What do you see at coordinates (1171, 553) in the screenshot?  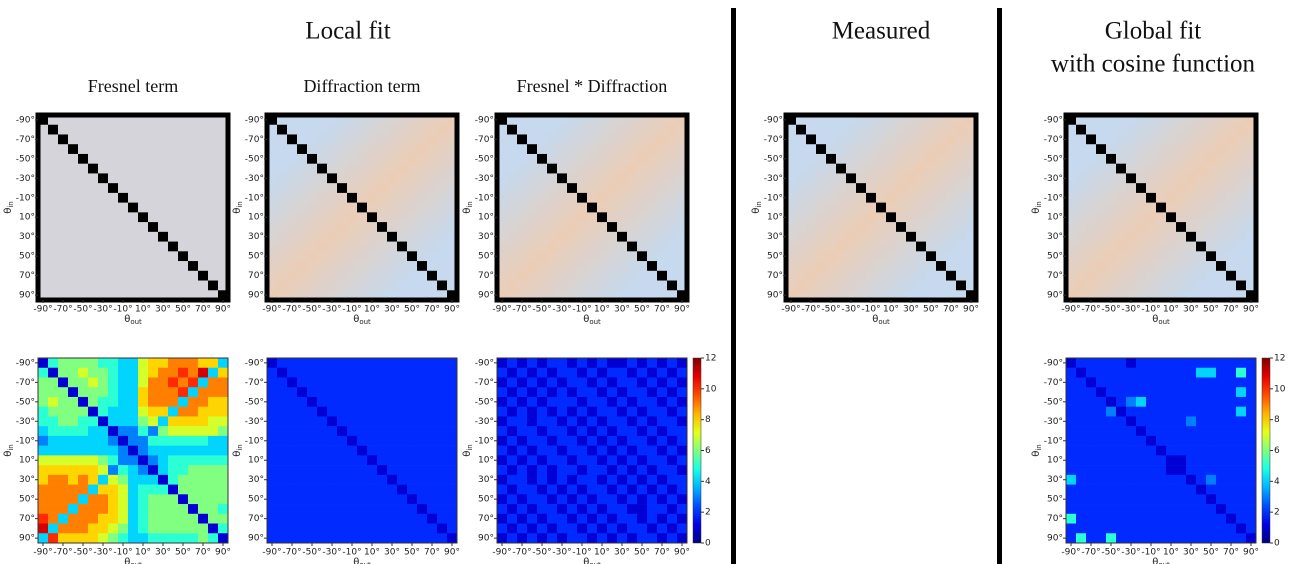 I see `x-tick-label: 10°` at bounding box center [1171, 553].